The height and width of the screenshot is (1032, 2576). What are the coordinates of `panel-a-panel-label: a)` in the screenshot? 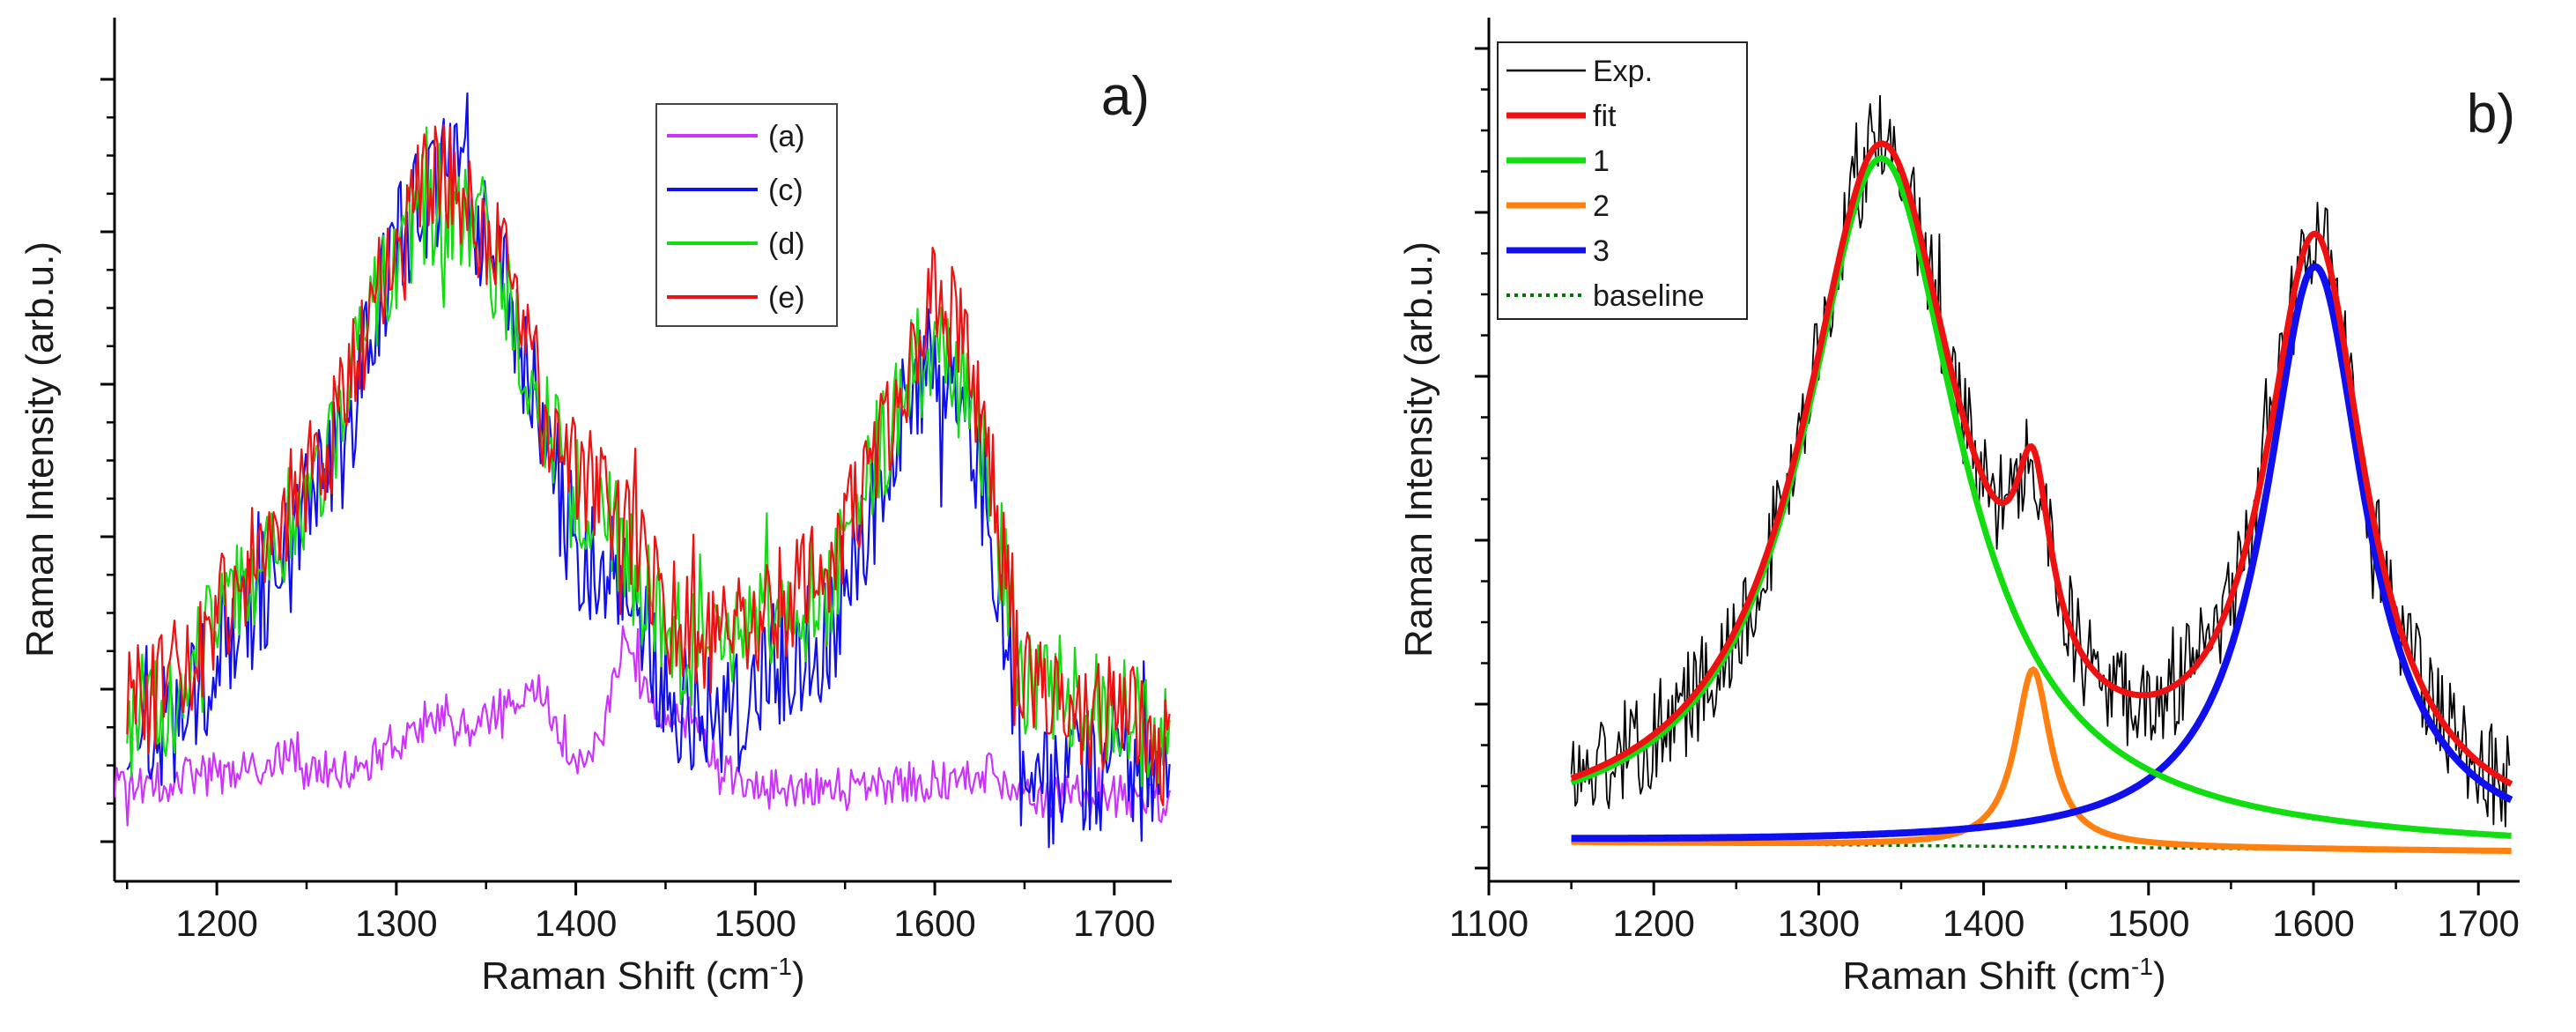 It's located at (1126, 96).